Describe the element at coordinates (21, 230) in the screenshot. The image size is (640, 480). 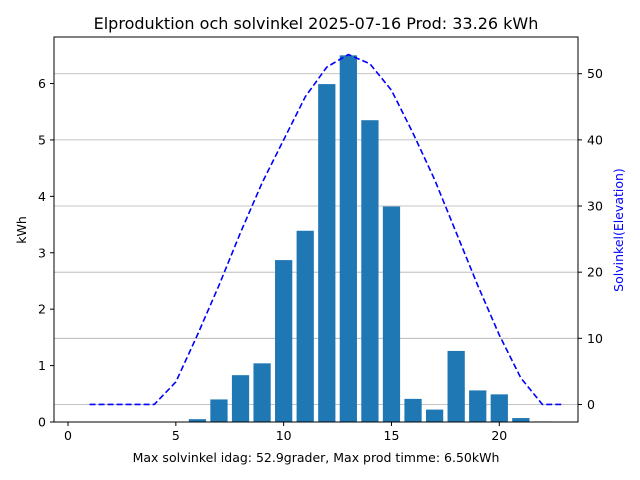
I see `y-axis-label: kWh` at that location.